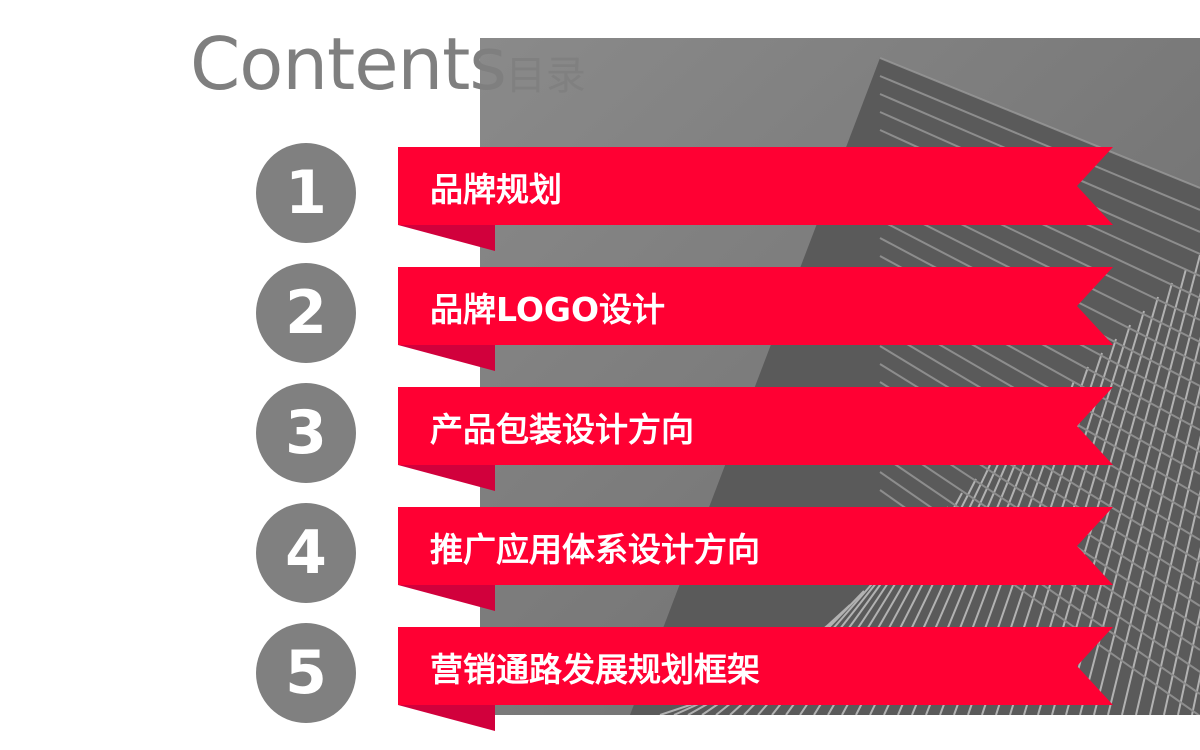 The image size is (1200, 750). I want to click on item-label: 营销通路发展规划框架, so click(595, 669).